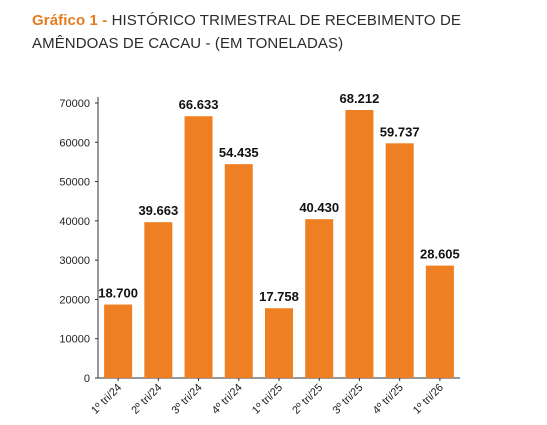  What do you see at coordinates (74, 183) in the screenshot?
I see `y-tick-label: 50000` at bounding box center [74, 183].